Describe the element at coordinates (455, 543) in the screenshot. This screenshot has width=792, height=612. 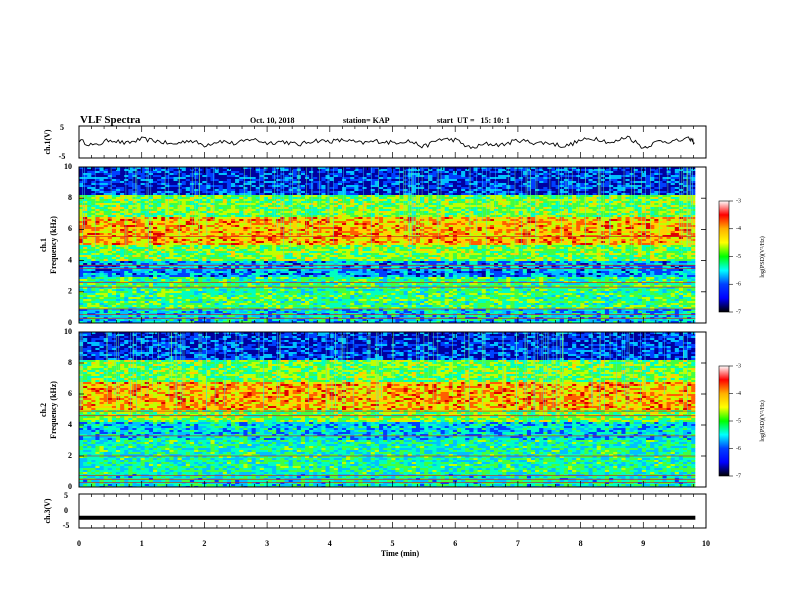
I see `time-tick-label: 6` at that location.